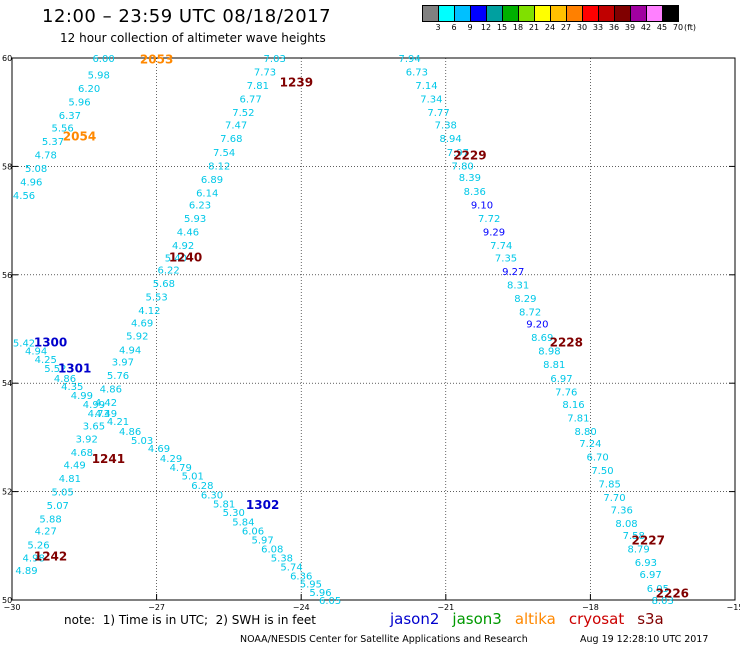 The image size is (740, 650). I want to click on legend-jason3: jason3, so click(477, 619).